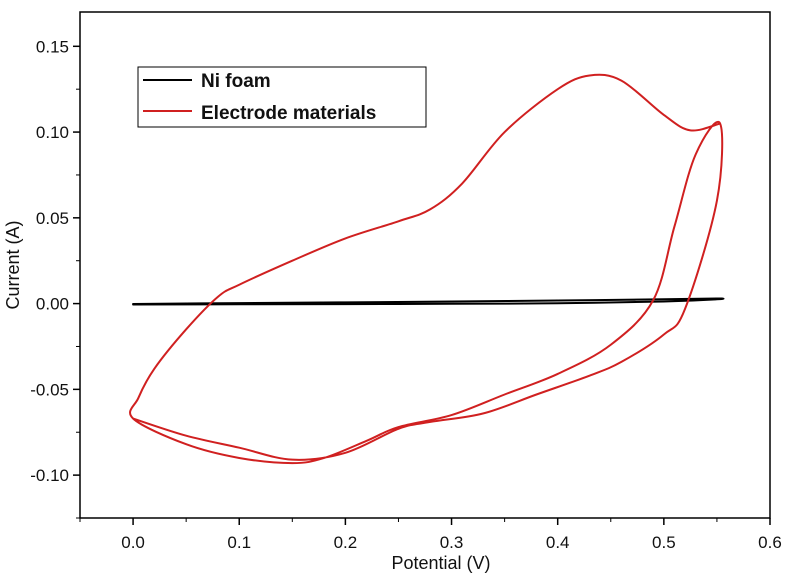 The width and height of the screenshot is (787, 575). Describe the element at coordinates (440, 563) in the screenshot. I see `x-axis-title: Potential (V)` at that location.